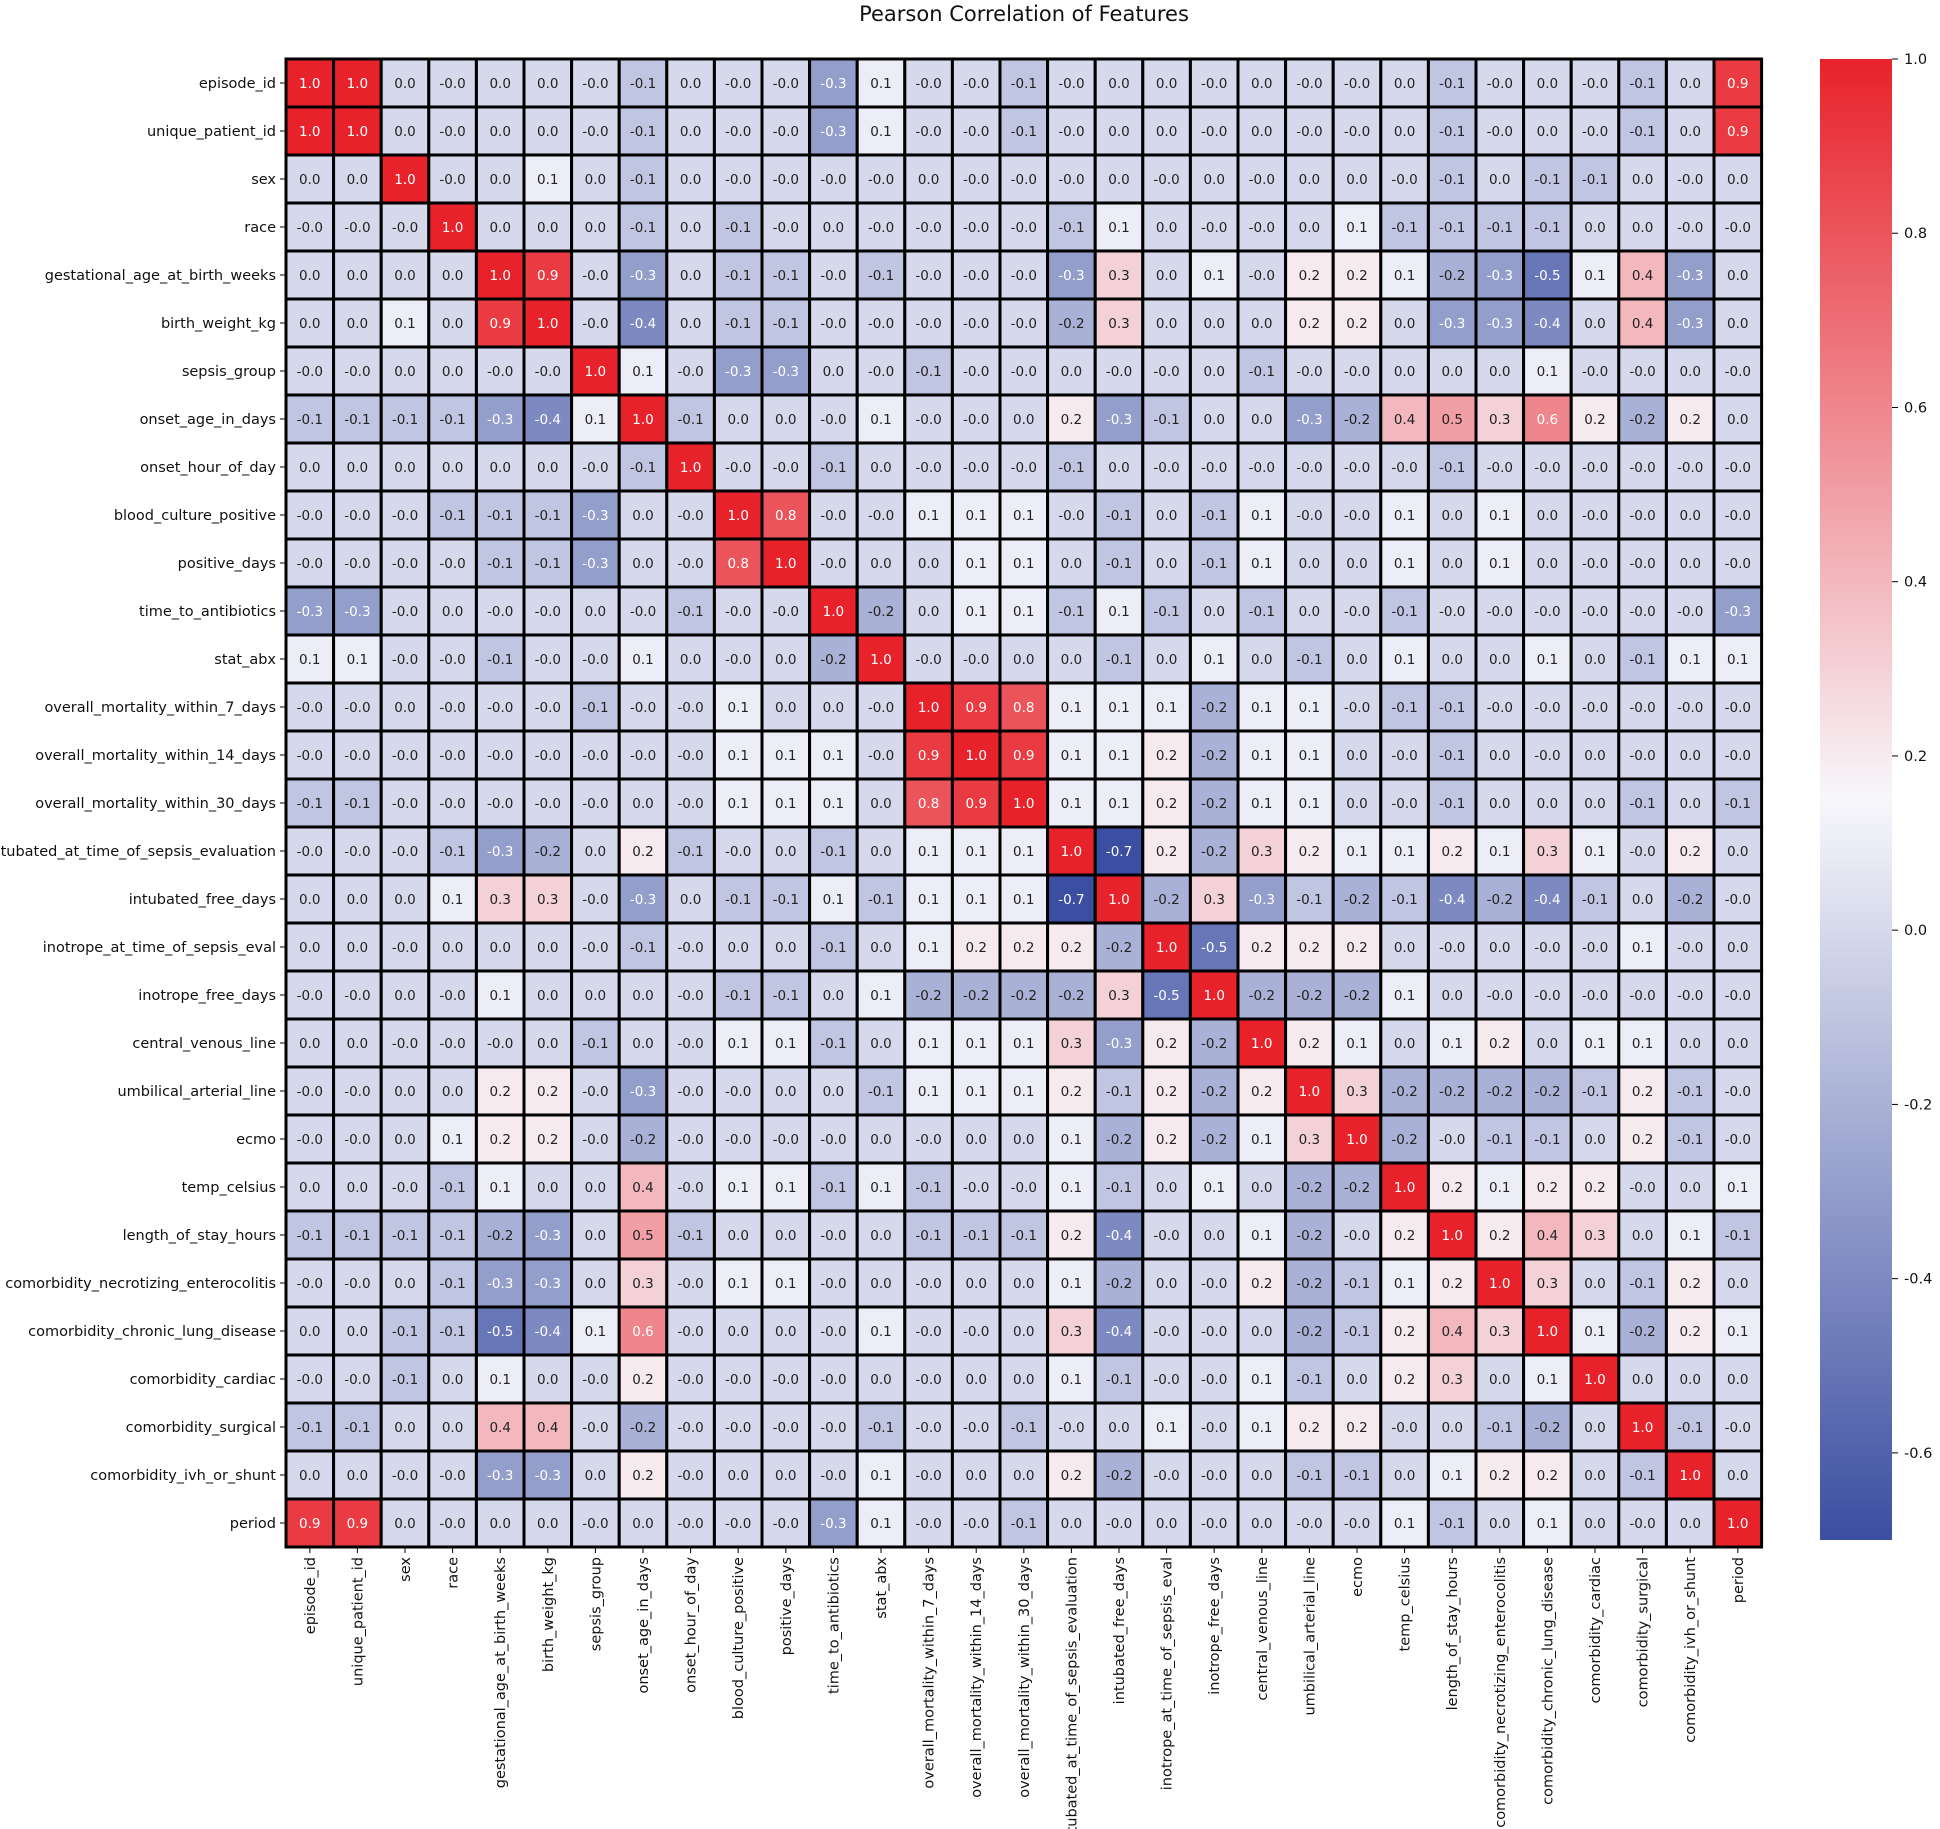 The height and width of the screenshot is (1829, 1940). What do you see at coordinates (739, 1638) in the screenshot?
I see `x-tick-label: blood_culture_positive` at bounding box center [739, 1638].